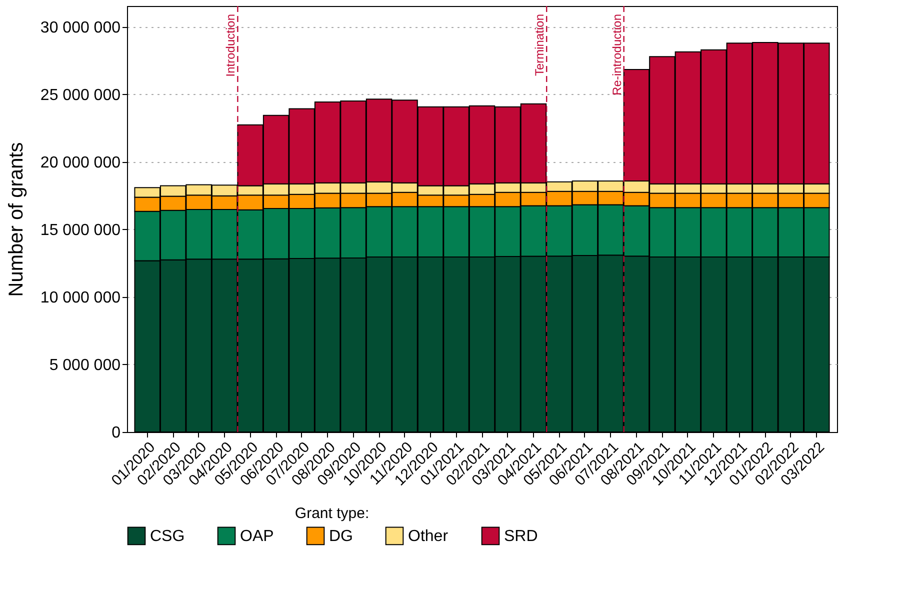 The height and width of the screenshot is (594, 904). I want to click on ref-line-label: Re-introduction, so click(617, 55).